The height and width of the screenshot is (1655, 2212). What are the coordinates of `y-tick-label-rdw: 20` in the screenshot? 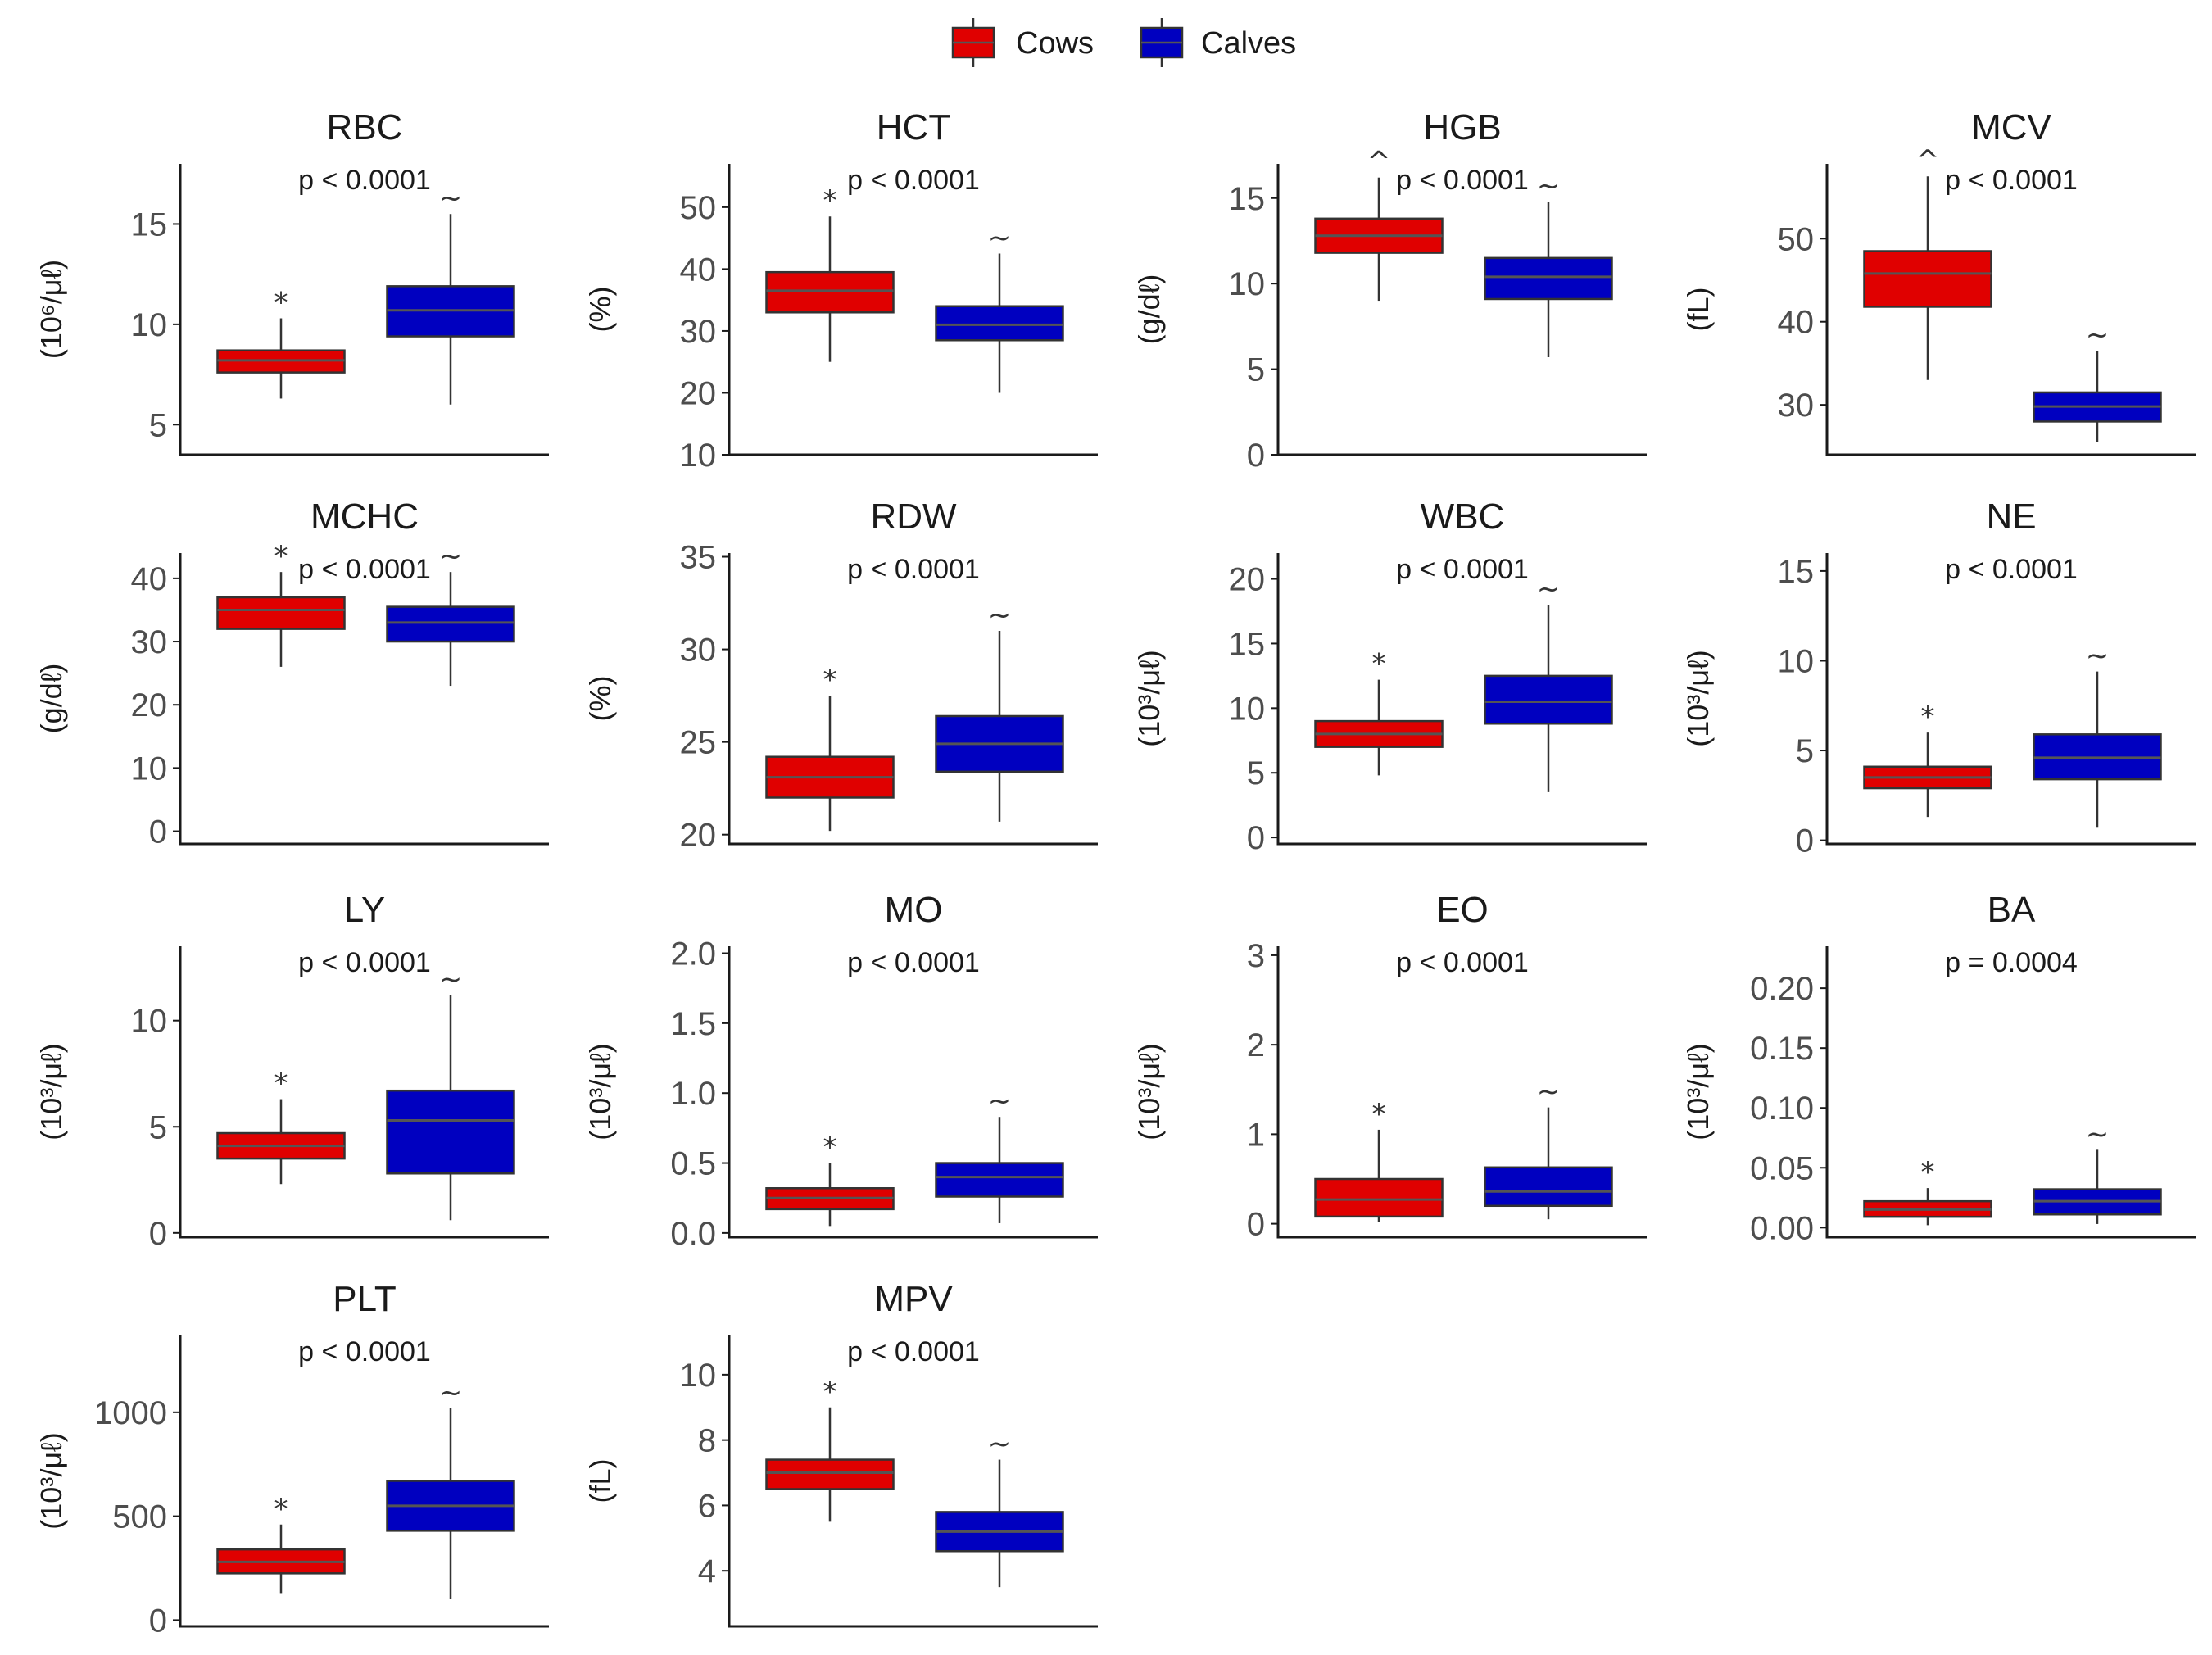 It's located at (698, 836).